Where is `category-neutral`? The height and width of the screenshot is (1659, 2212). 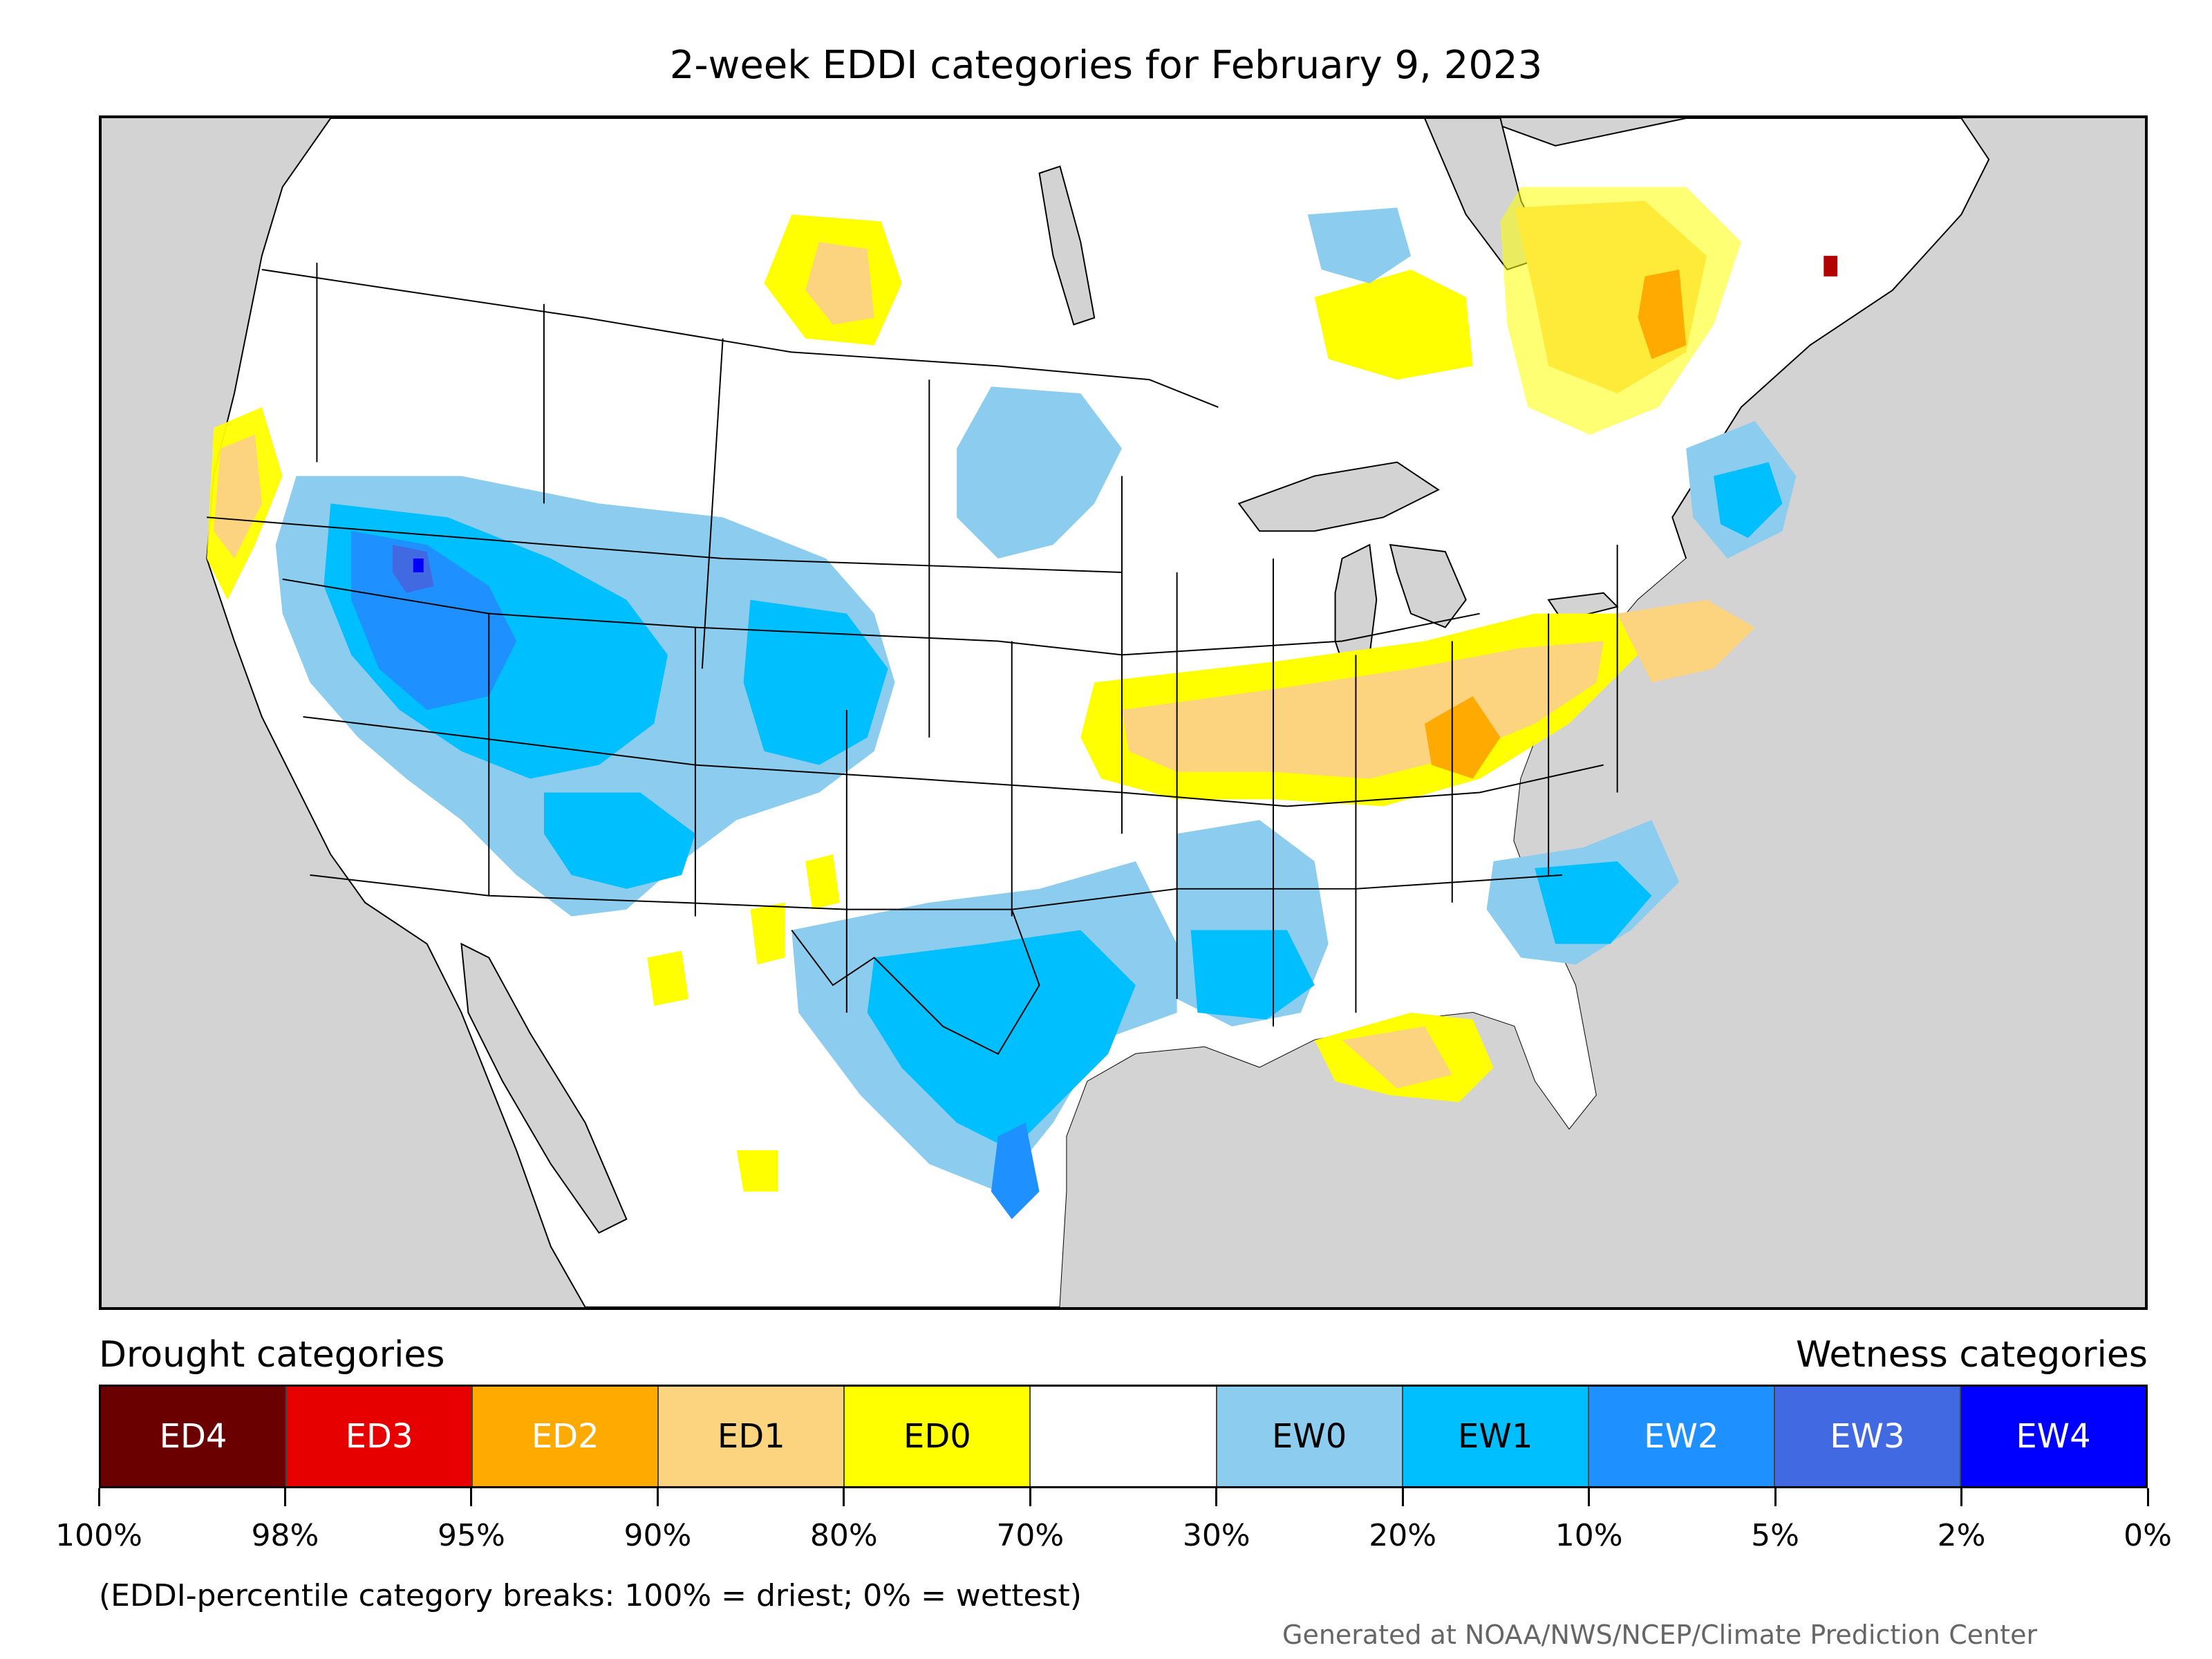
category-neutral is located at coordinates (1124, 1436).